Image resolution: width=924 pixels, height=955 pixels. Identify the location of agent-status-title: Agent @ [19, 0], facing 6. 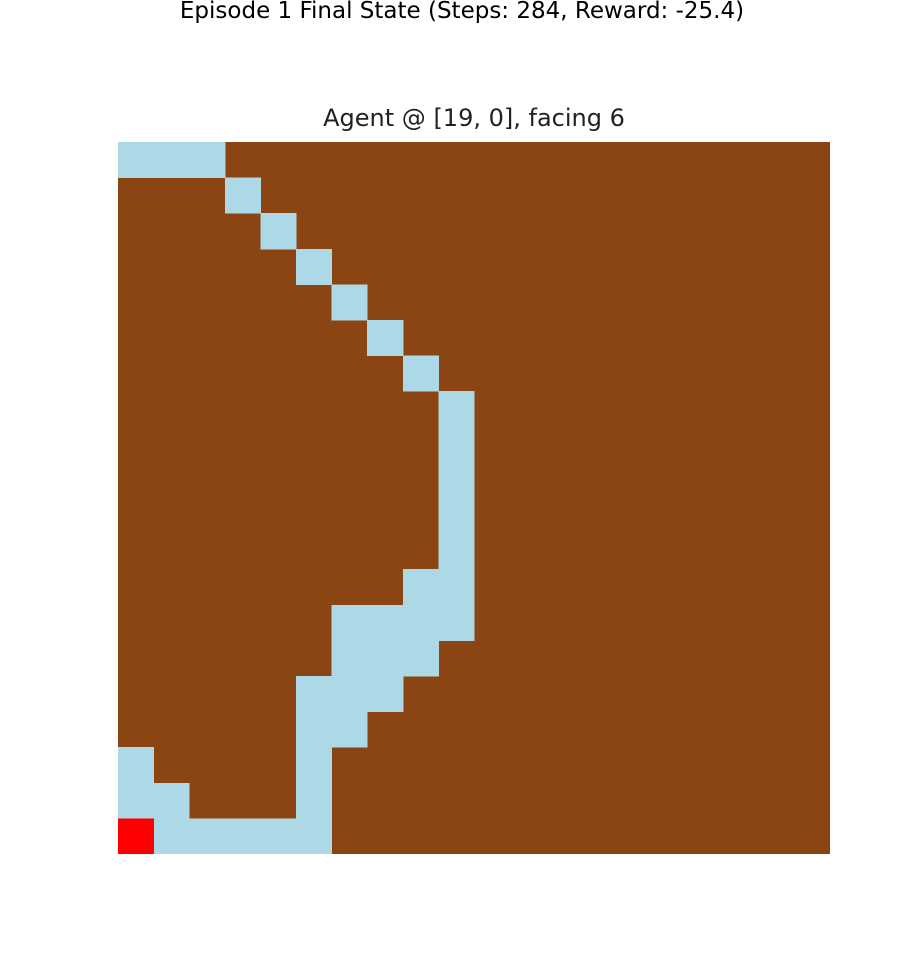
(474, 118).